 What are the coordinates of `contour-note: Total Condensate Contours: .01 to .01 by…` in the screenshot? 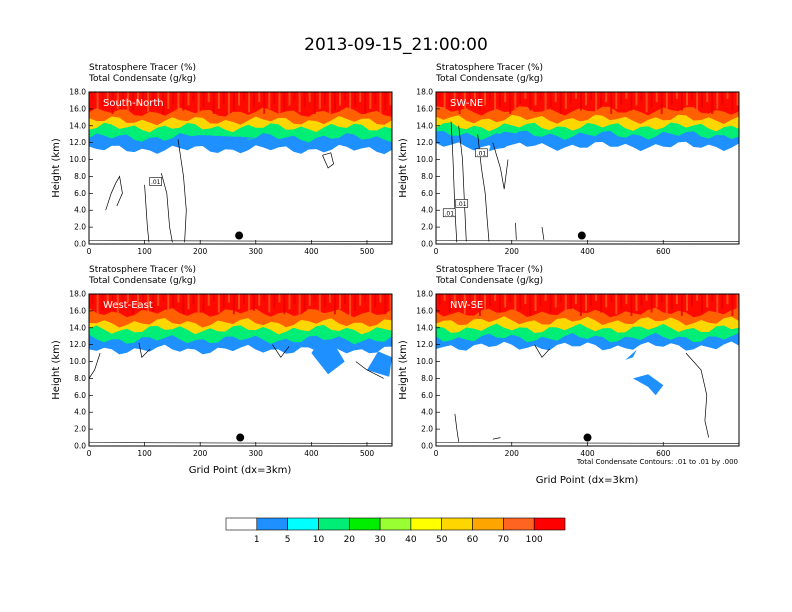 It's located at (657, 462).